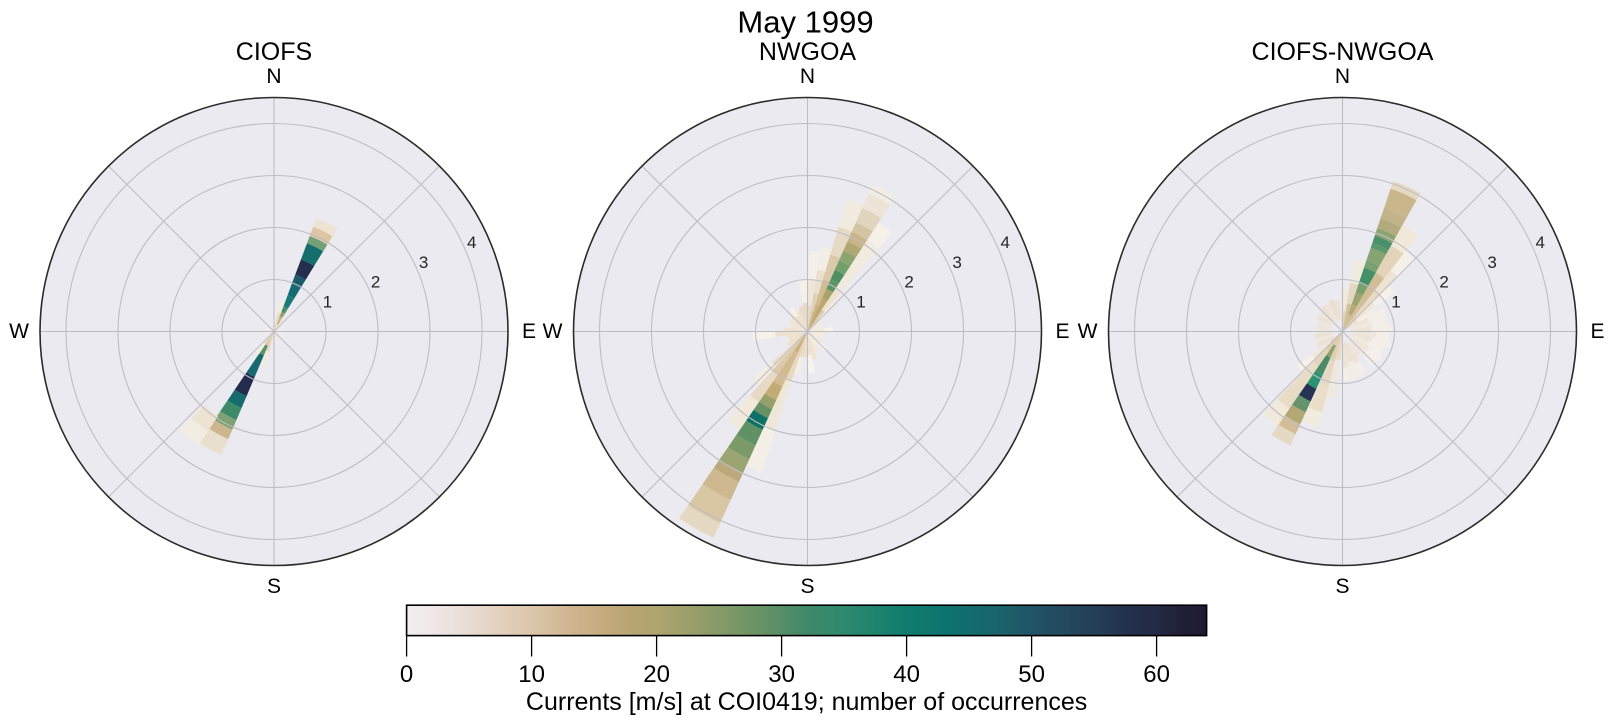  What do you see at coordinates (406, 674) in the screenshot?
I see `svg-text: 0` at bounding box center [406, 674].